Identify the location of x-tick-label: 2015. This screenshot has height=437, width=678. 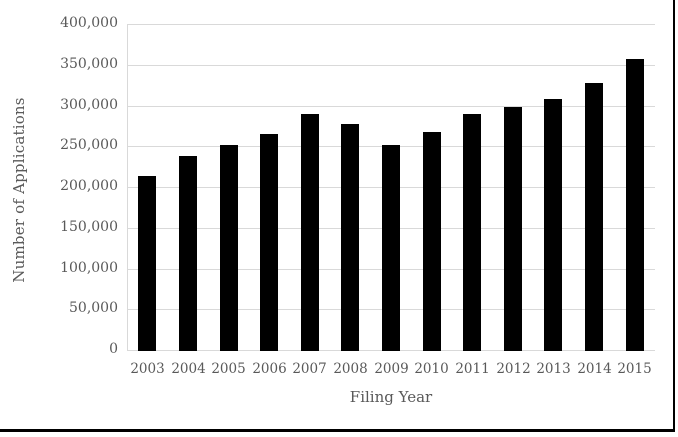
(634, 369).